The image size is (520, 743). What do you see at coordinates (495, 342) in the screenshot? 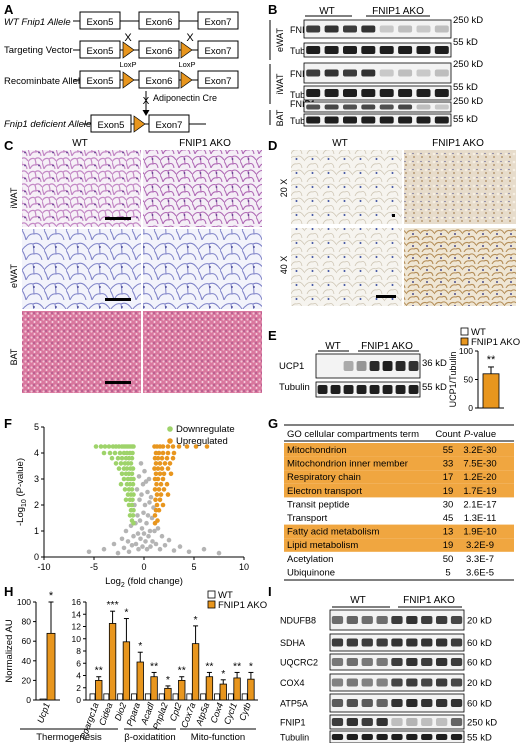
I see `e-legend-ako: FNIP1 AKO` at bounding box center [495, 342].